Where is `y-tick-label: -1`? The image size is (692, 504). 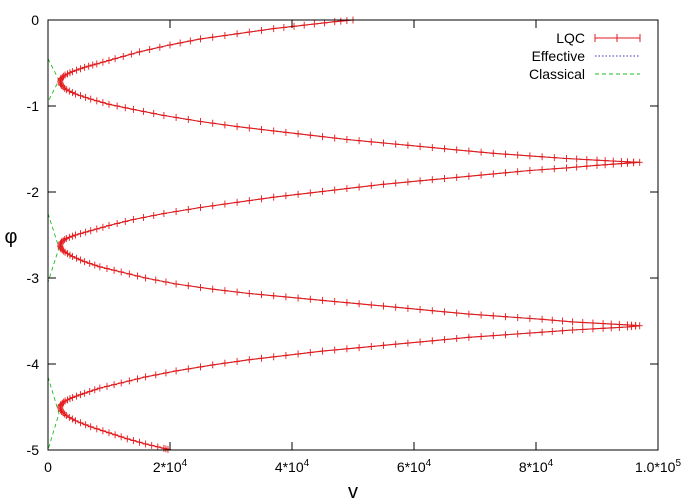
y-tick-label: -1 is located at coordinates (33, 106).